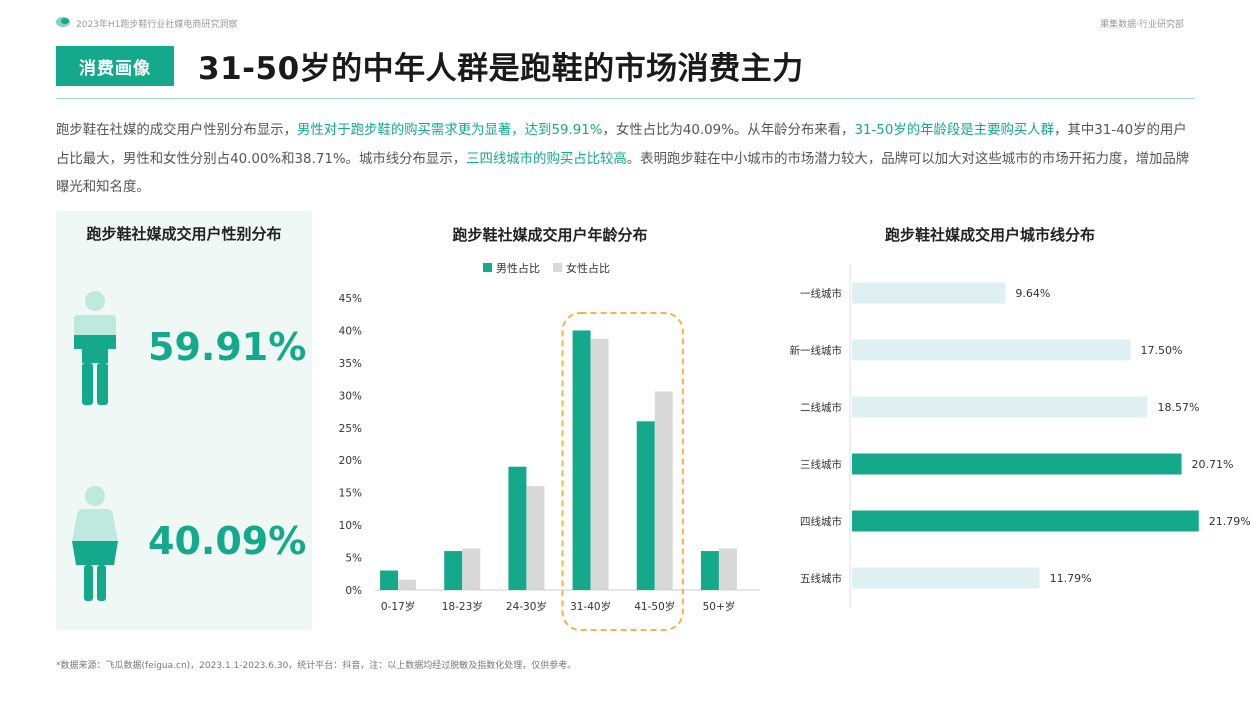  Describe the element at coordinates (350, 461) in the screenshot. I see `age-y-tick-label: 20%` at that location.